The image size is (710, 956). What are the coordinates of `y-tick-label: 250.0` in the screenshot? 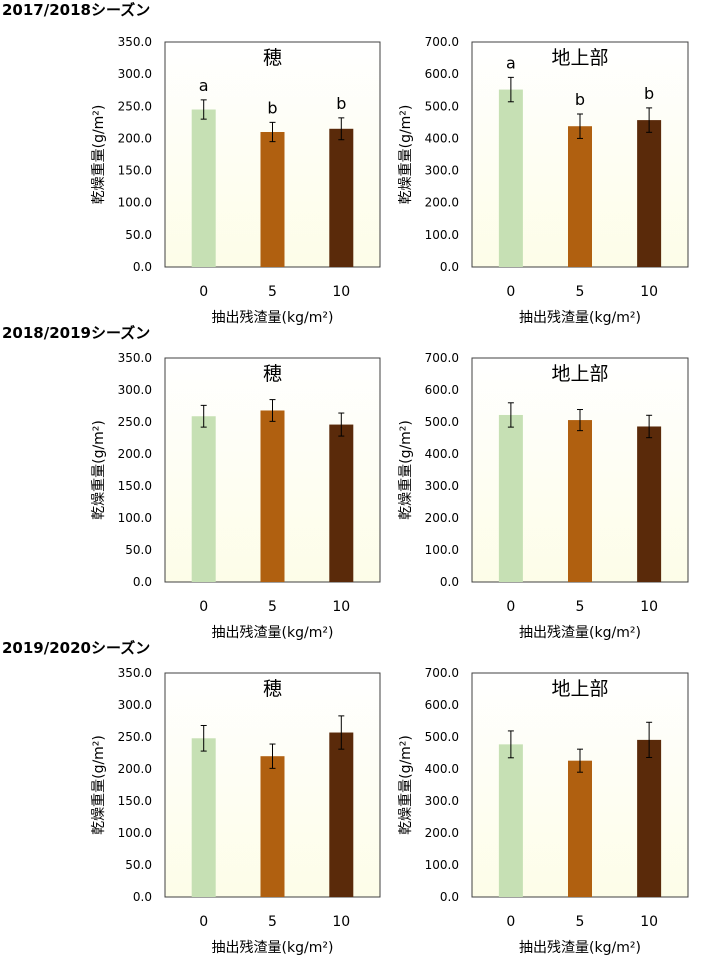 It's located at (135, 737).